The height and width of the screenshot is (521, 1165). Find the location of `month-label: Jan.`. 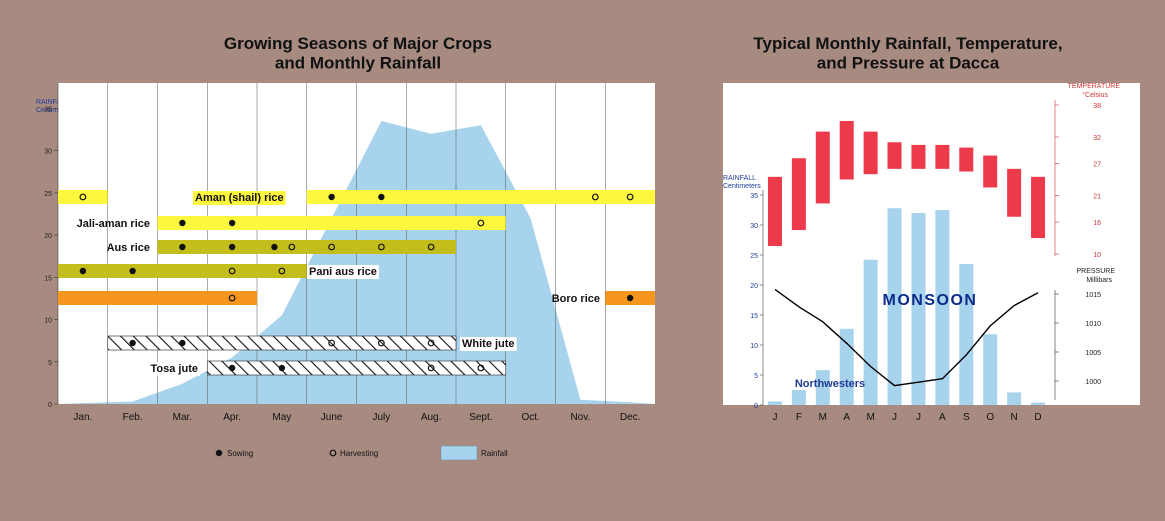

month-label: Jan. is located at coordinates (82, 417).